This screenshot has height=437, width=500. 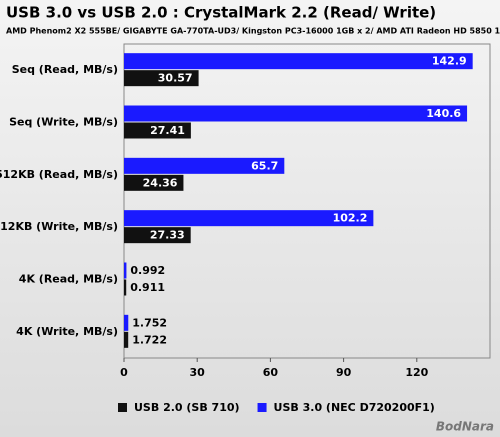 I want to click on value-label: 102.2, so click(x=350, y=218).